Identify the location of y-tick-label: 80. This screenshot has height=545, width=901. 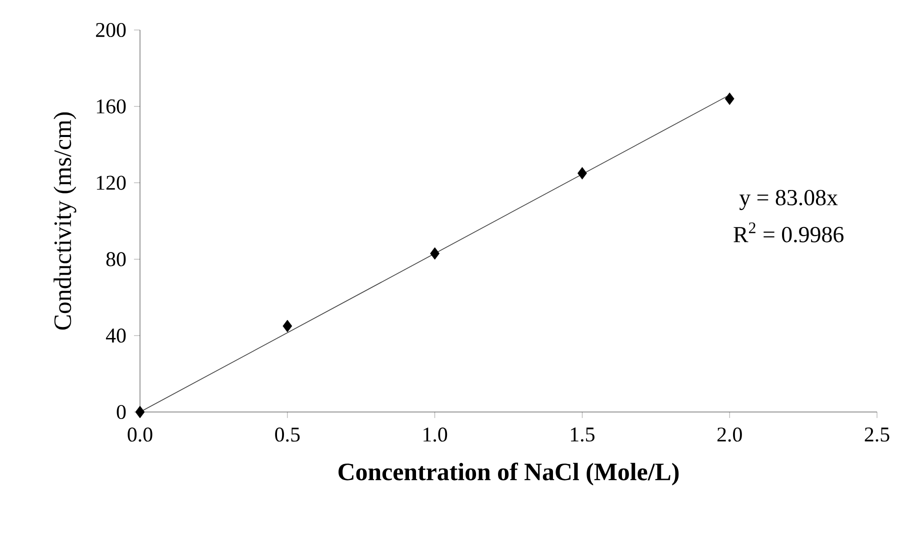
(116, 259).